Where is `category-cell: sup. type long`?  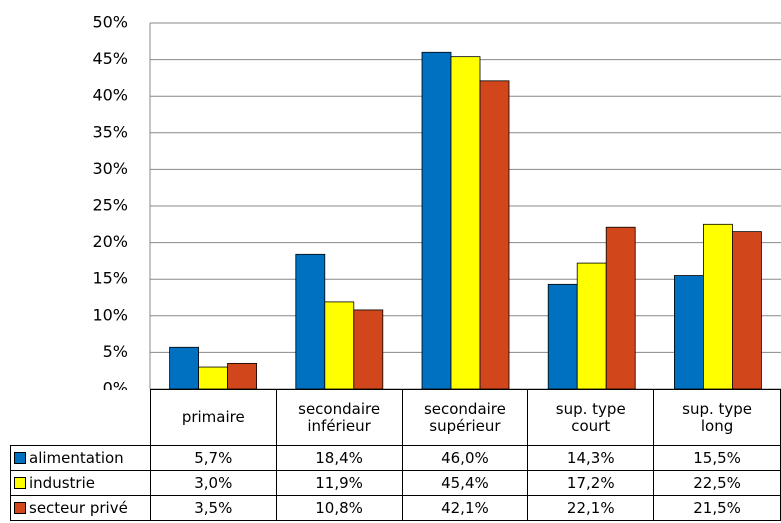 category-cell: sup. type long is located at coordinates (717, 417).